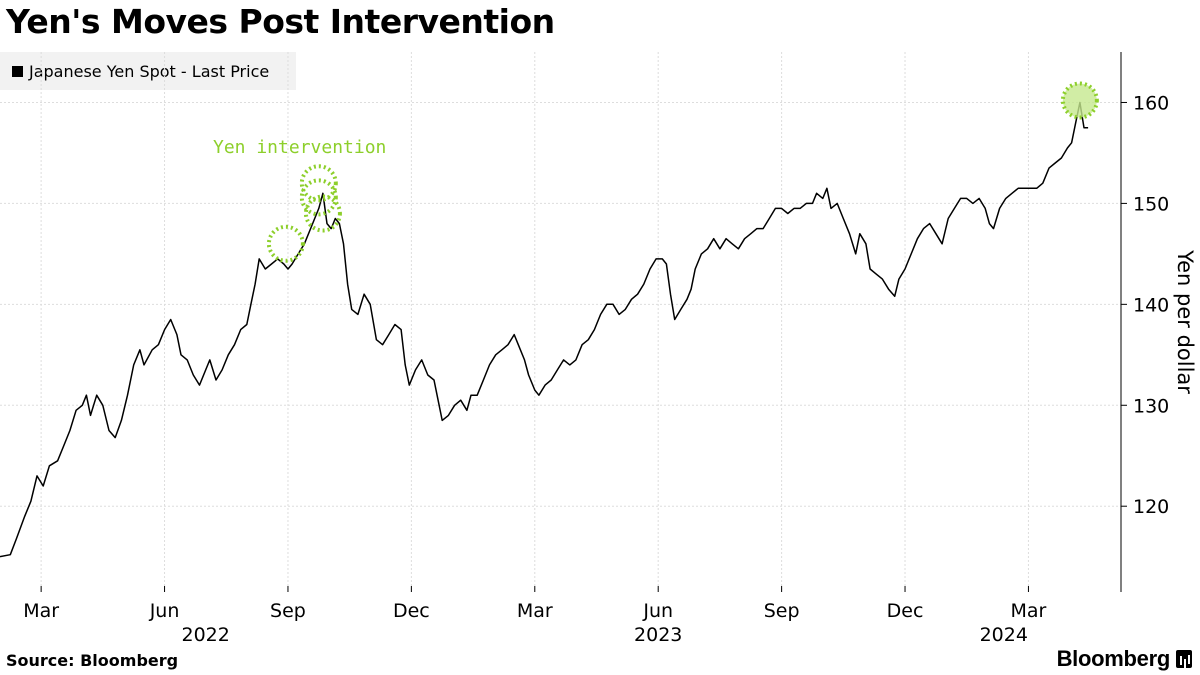  Describe the element at coordinates (299, 147) in the screenshot. I see `annotation-label: Yen intervention` at that location.